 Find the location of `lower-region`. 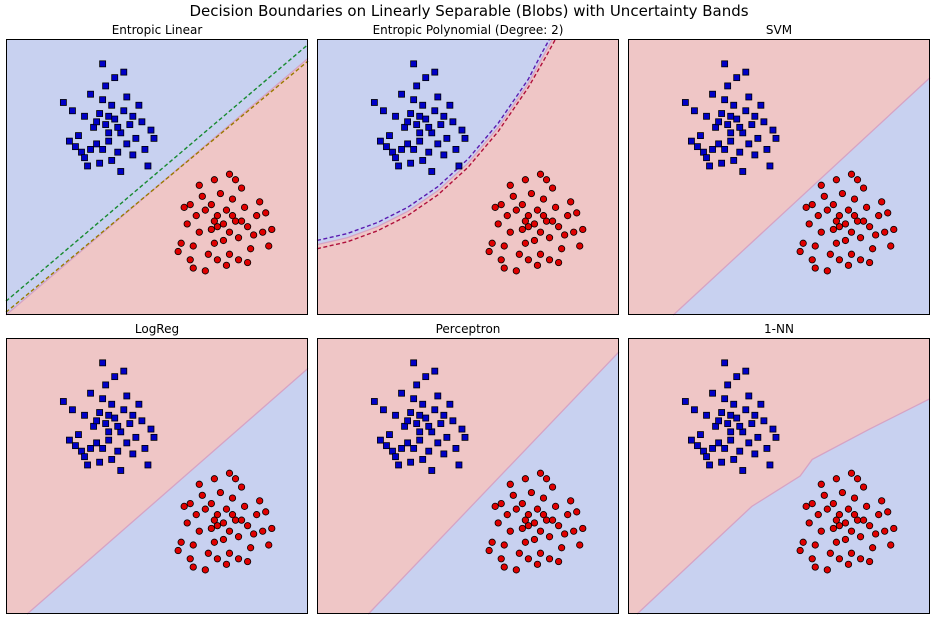

lower-region is located at coordinates (779, 506).